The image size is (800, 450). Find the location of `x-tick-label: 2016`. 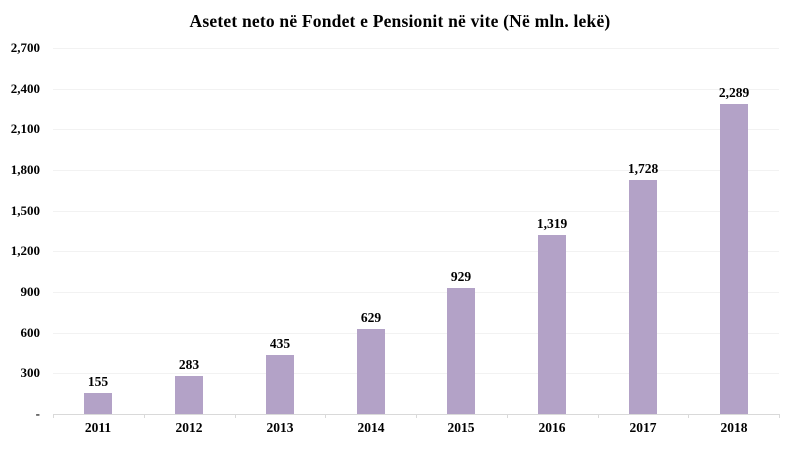

x-tick-label: 2016 is located at coordinates (552, 427).